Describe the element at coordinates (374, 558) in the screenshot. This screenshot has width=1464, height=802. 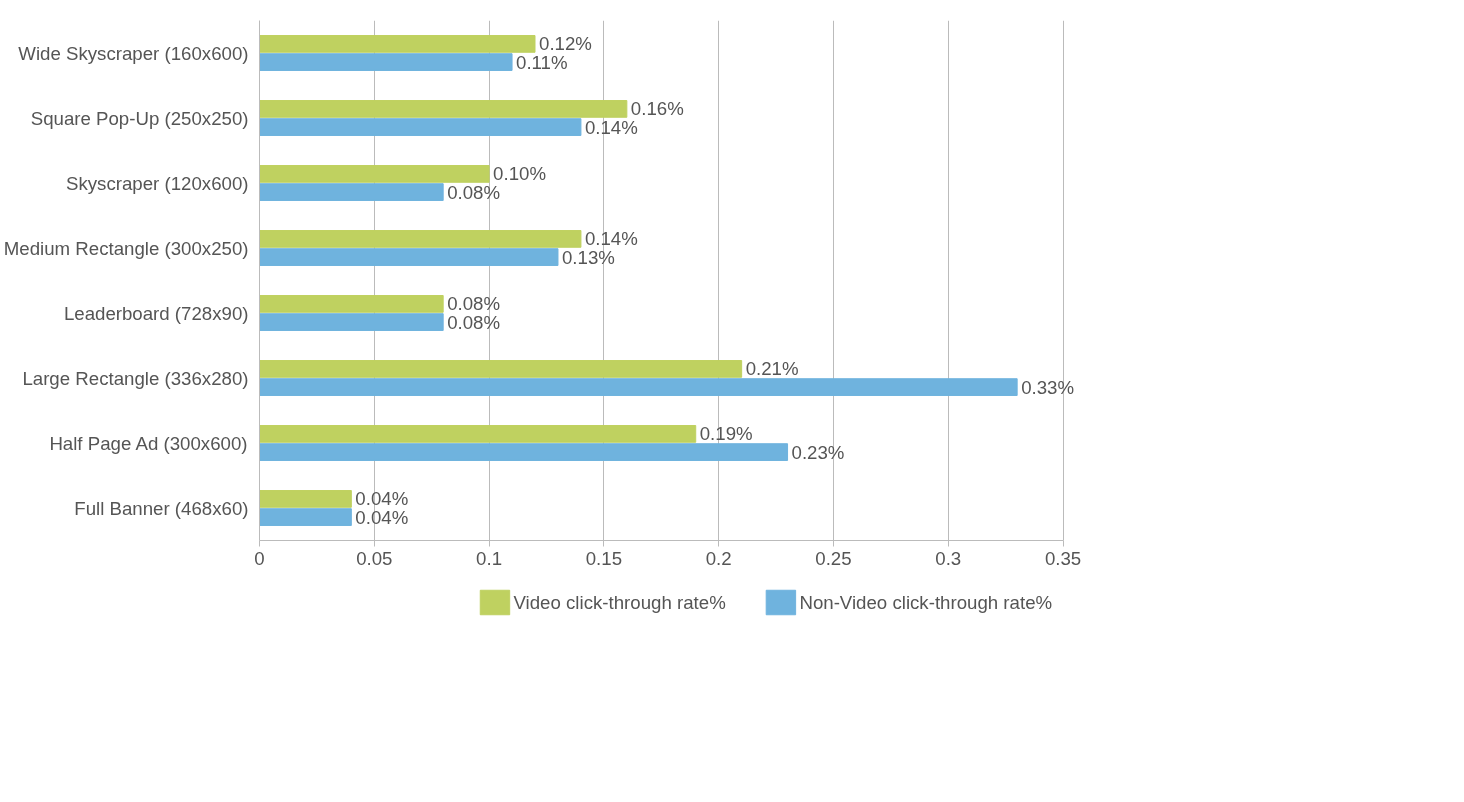
I see `x-tick-label: 0.05` at that location.